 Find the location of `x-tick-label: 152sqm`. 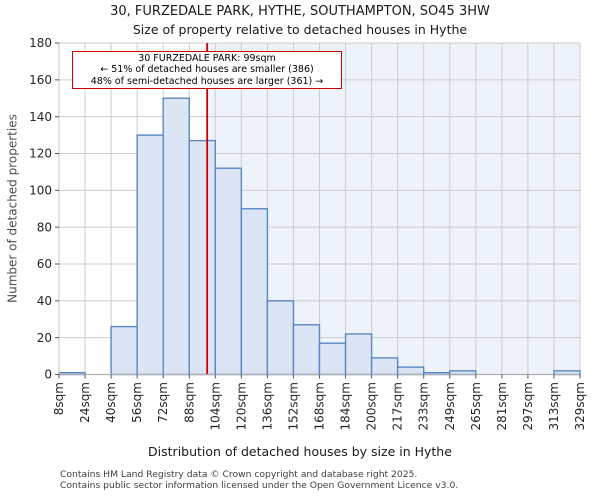

x-tick-label: 152sqm is located at coordinates (293, 406).